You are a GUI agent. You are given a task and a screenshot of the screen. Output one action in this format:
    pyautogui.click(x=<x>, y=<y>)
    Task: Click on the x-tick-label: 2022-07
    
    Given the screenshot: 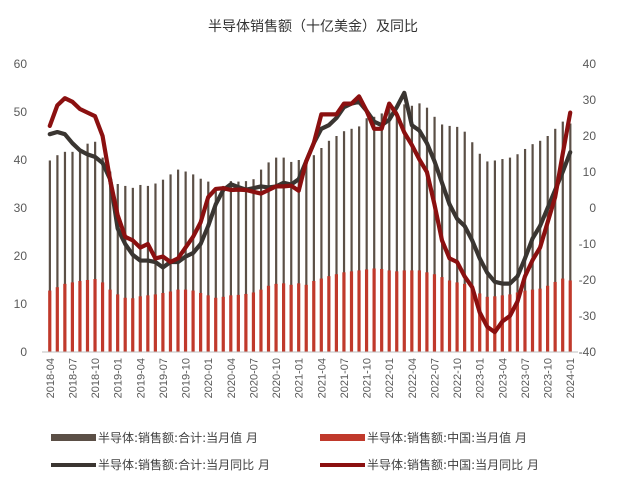 What is the action you would take?
    pyautogui.click(x=436, y=378)
    